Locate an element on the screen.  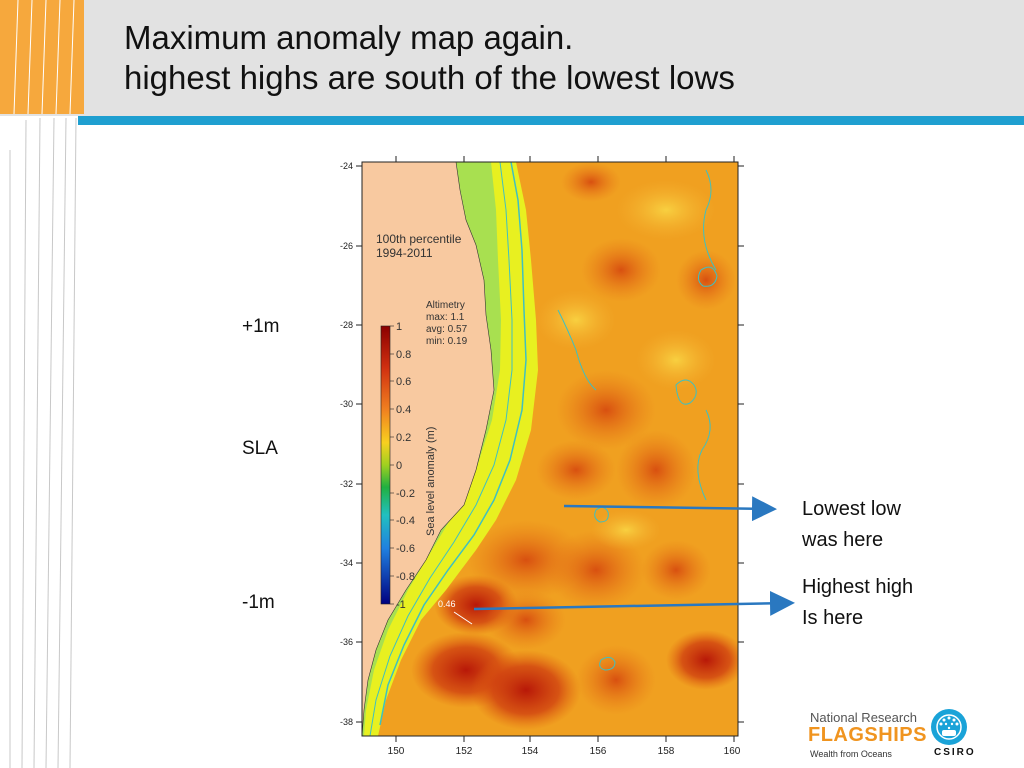
stats-line-1: Altimetry is located at coordinates (445, 305).